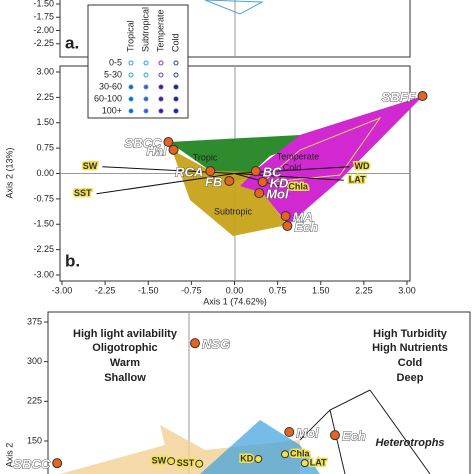 The image size is (474, 474). Describe the element at coordinates (34, 440) in the screenshot. I see `y-tick-label: 150` at that location.